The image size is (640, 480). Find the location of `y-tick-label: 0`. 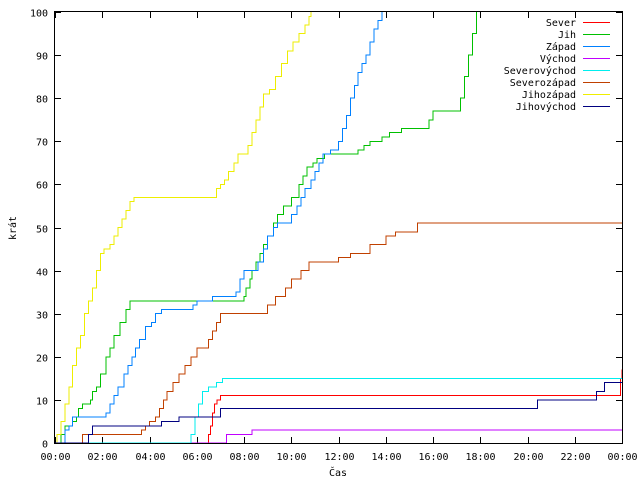

y-tick-label: 0 is located at coordinates (45, 445).